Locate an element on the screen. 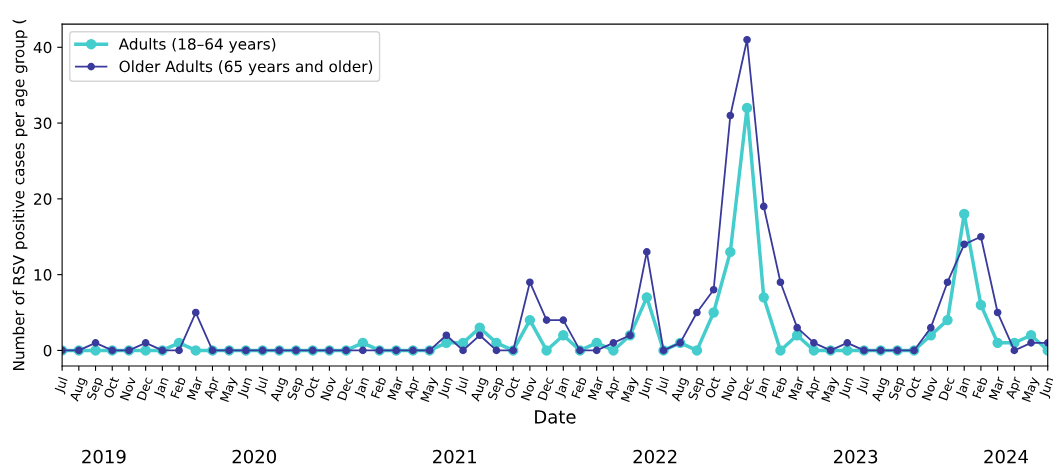 This screenshot has height=465, width=1053. y-tick-label: 0 is located at coordinates (47, 350).